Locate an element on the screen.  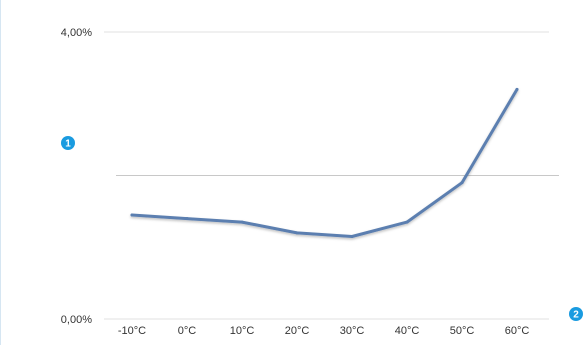
x-tick-label: -10°C is located at coordinates (132, 331).